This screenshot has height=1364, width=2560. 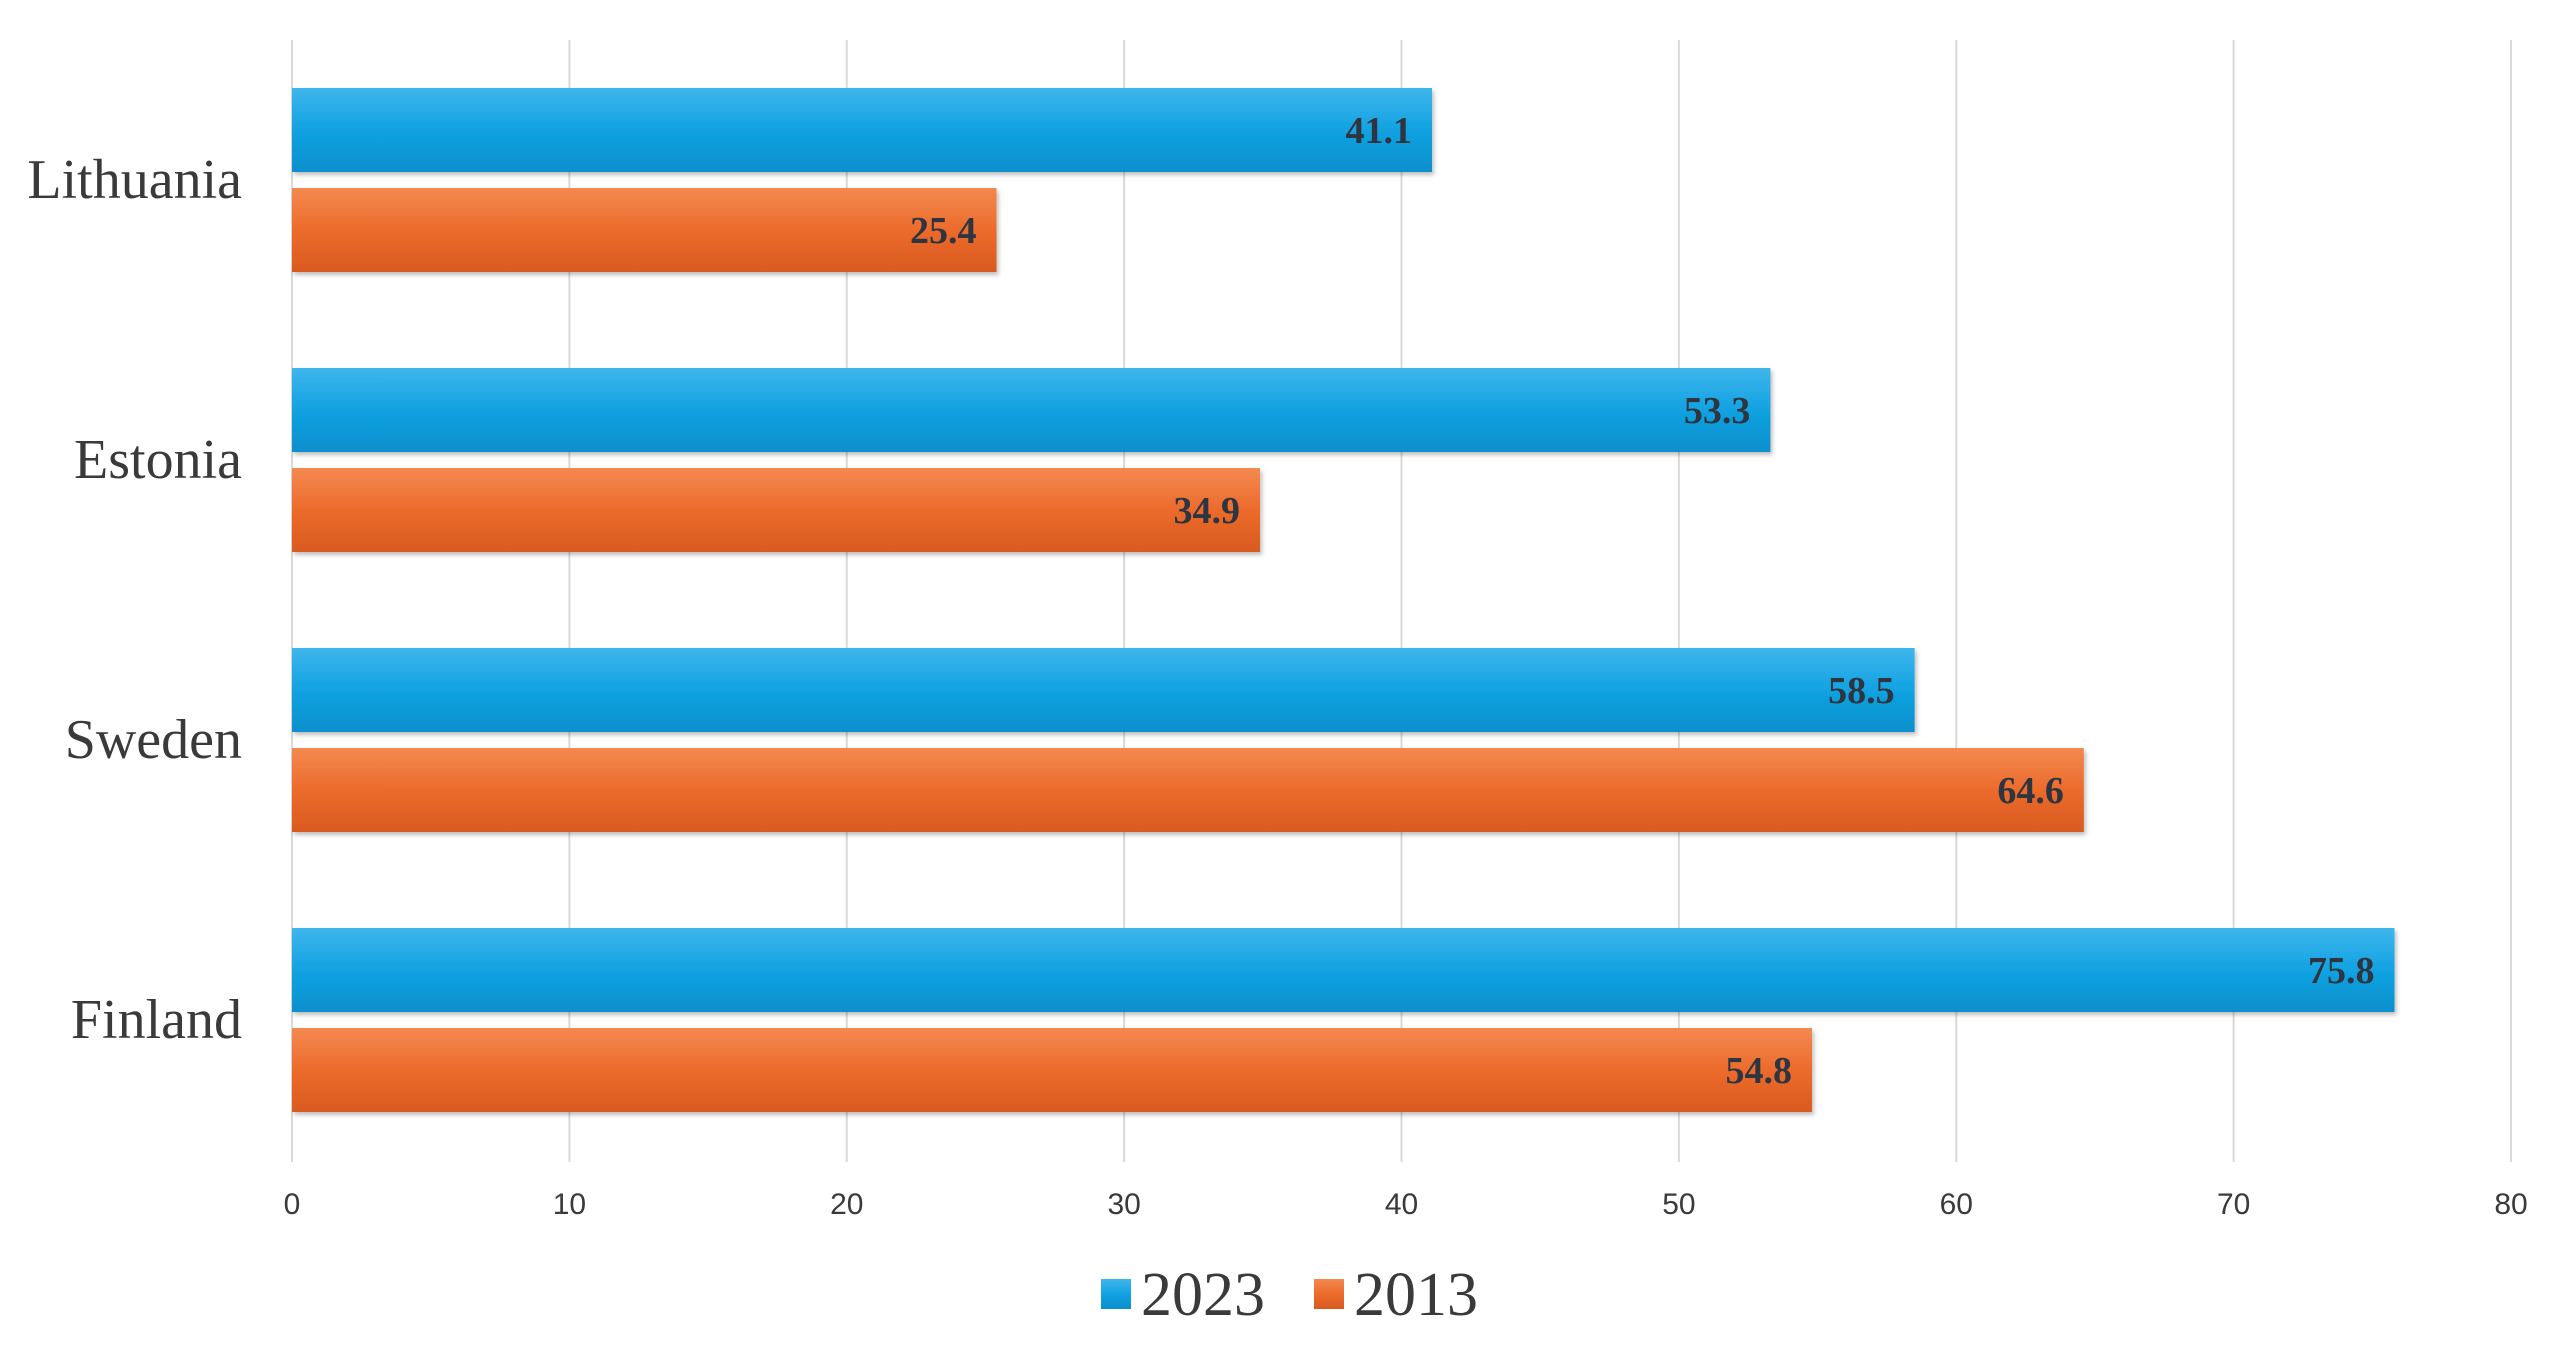 I want to click on x-tick-label-0: 0, so click(x=292, y=1204).